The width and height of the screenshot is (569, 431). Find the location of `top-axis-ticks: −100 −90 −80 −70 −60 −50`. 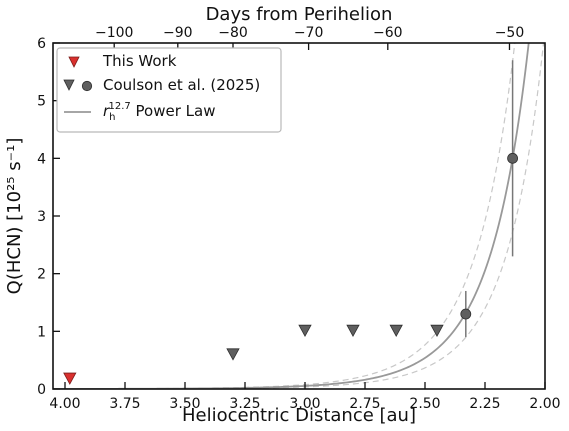

top-axis-ticks: −100 −90 −80 −70 −60 −50 is located at coordinates (309, 37).